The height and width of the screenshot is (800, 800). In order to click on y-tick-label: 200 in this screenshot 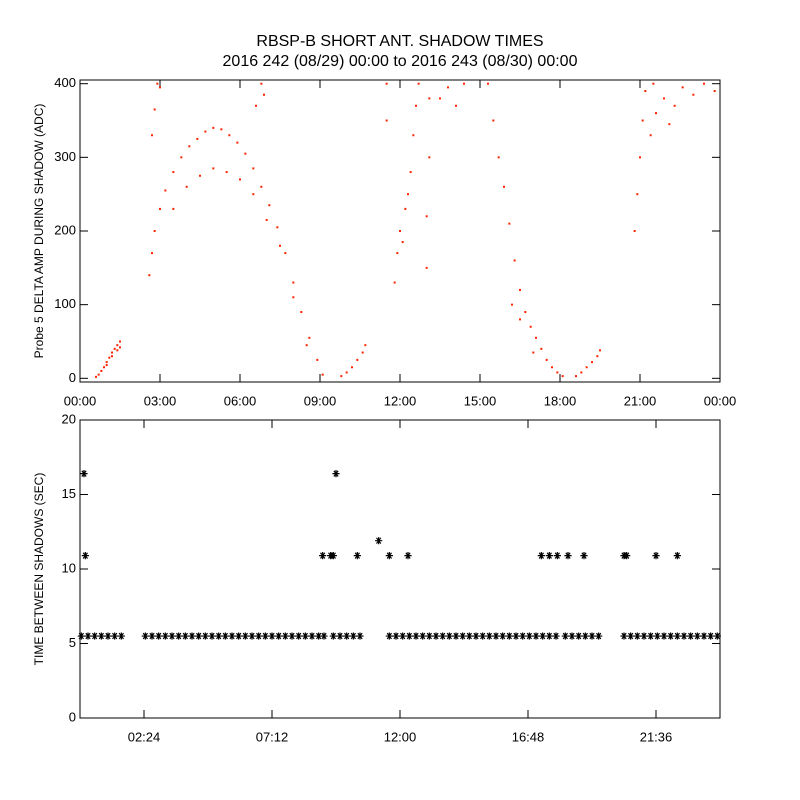, I will do `click(65, 229)`.